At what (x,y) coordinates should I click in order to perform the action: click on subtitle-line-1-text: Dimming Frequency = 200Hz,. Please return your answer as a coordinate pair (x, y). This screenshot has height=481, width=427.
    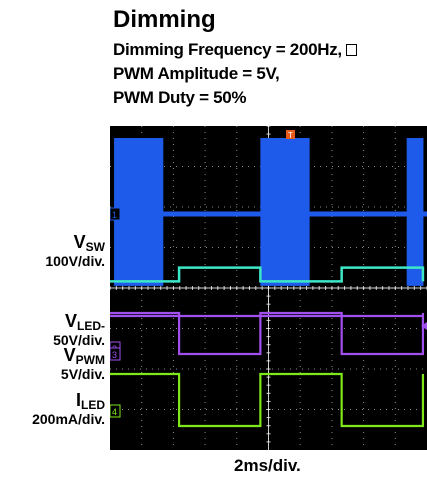
    Looking at the image, I should click on (227, 49).